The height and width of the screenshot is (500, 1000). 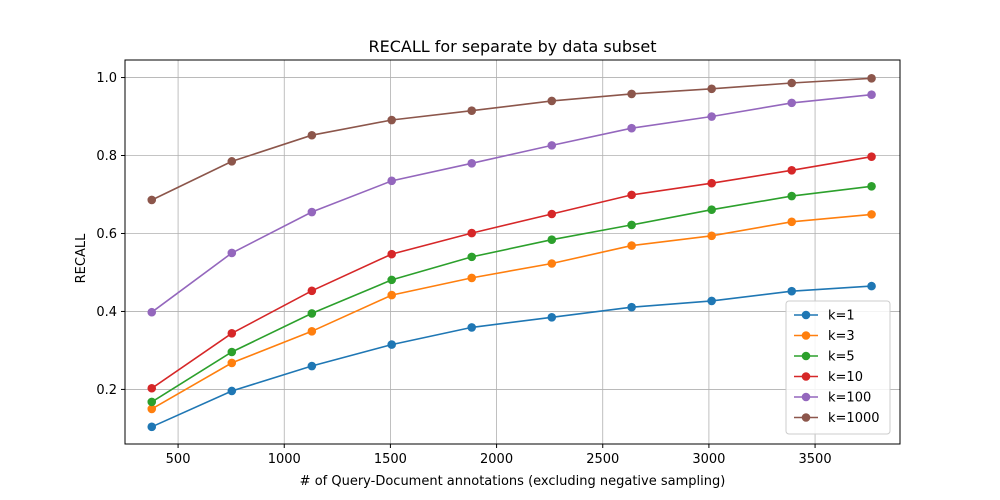 I want to click on x-tick-label: 2000, so click(x=496, y=459).